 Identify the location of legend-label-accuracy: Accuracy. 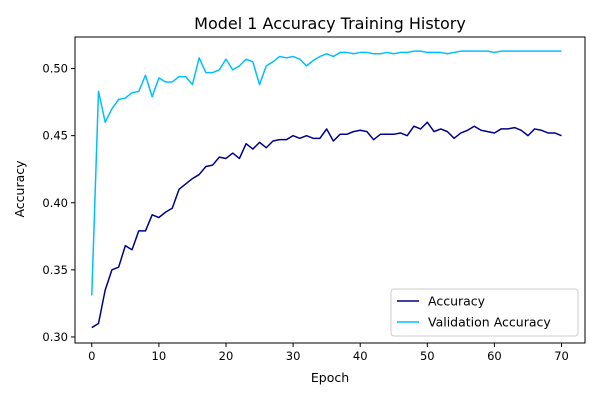
(457, 301).